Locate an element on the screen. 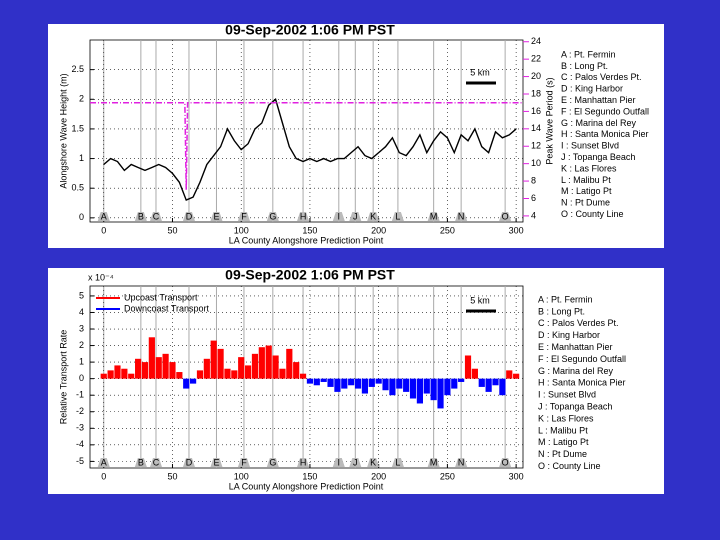  y-tick-label: -4 is located at coordinates (80, 444).